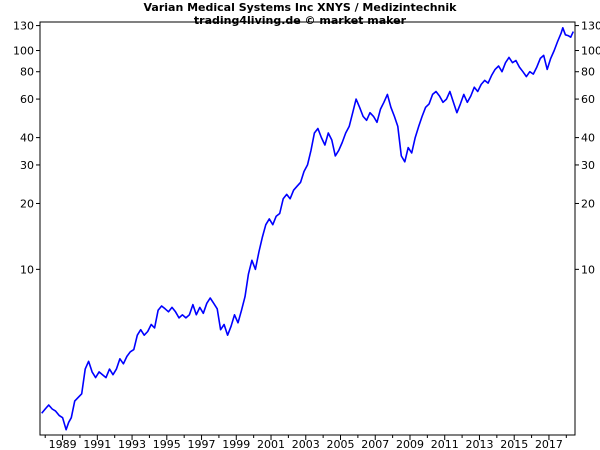  Describe the element at coordinates (27, 138) in the screenshot. I see `y-tick-label-left: 40` at that location.